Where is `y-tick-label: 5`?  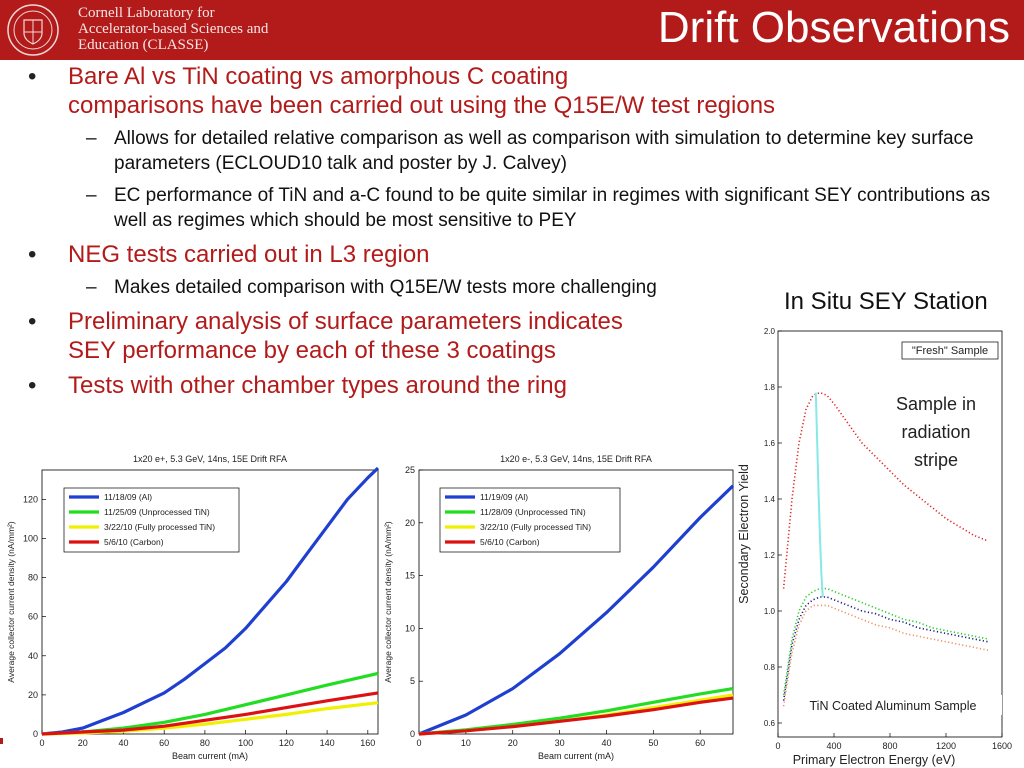
y-tick-label: 5 is located at coordinates (412, 681).